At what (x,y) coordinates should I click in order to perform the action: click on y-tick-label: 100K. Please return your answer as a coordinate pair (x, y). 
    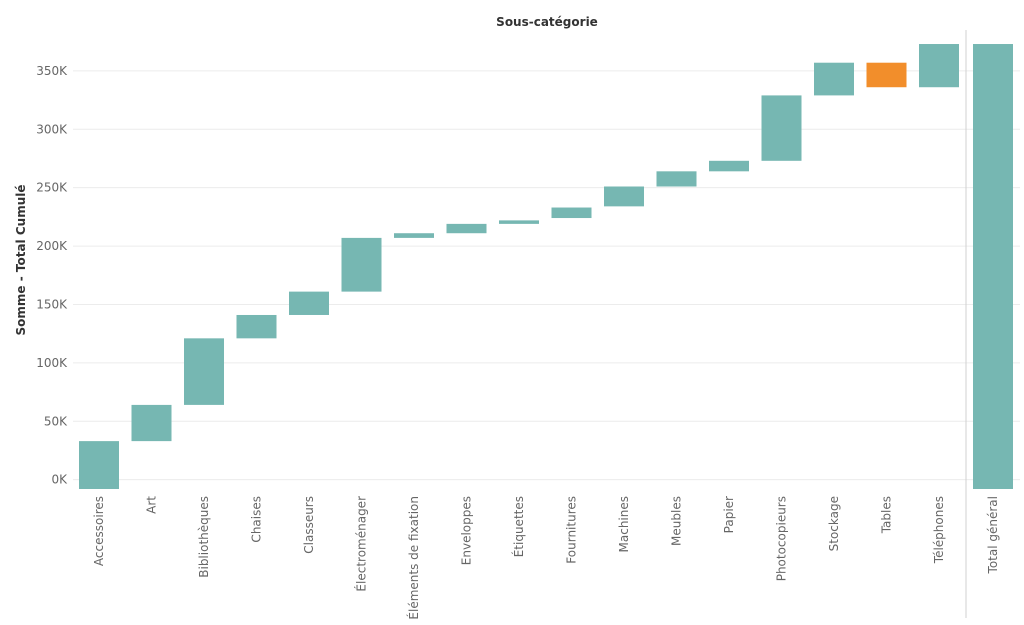
    Looking at the image, I should click on (52, 363).